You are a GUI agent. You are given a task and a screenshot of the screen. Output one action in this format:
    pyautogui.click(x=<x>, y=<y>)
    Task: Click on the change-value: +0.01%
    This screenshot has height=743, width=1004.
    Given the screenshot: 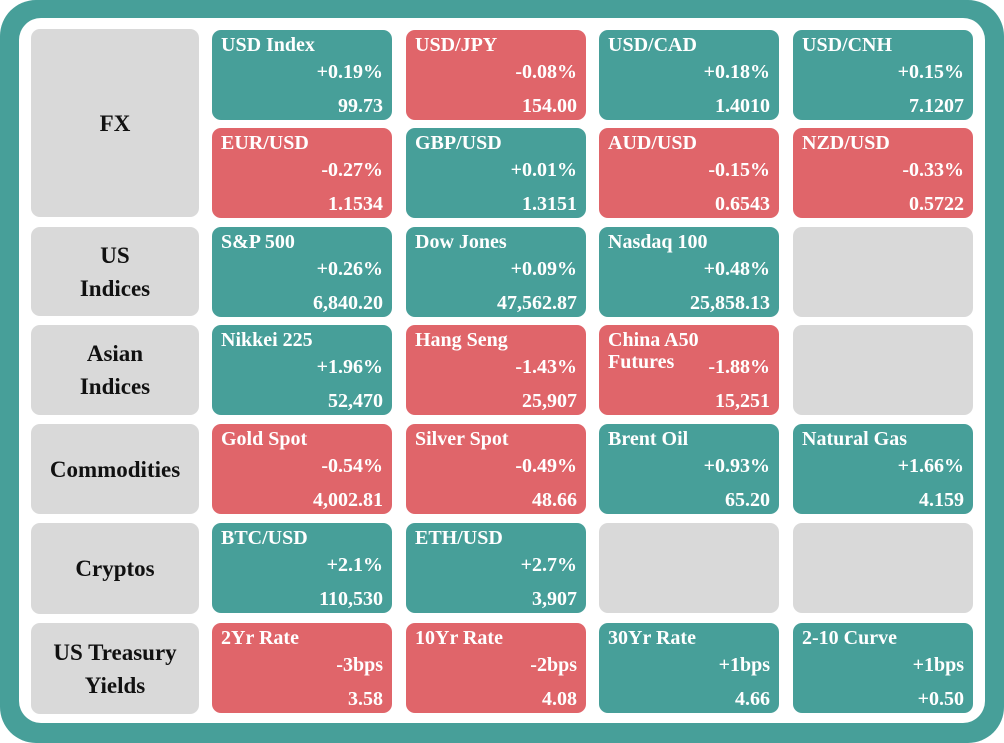 What is the action you would take?
    pyautogui.click(x=543, y=170)
    